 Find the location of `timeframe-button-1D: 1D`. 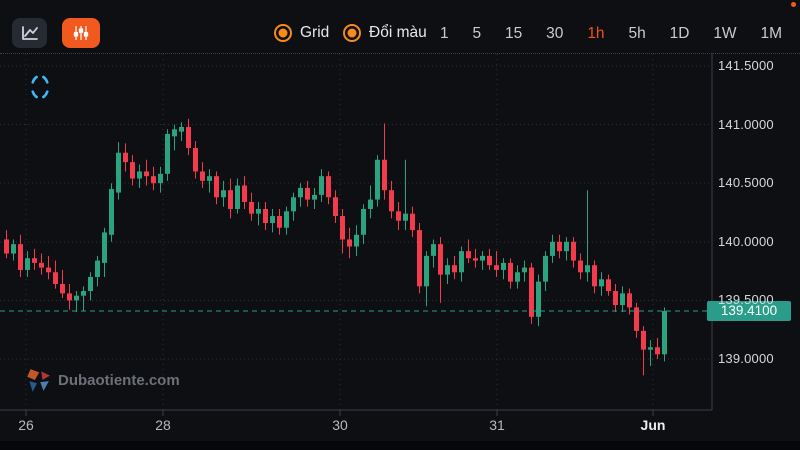

timeframe-button-1D: 1D is located at coordinates (679, 33).